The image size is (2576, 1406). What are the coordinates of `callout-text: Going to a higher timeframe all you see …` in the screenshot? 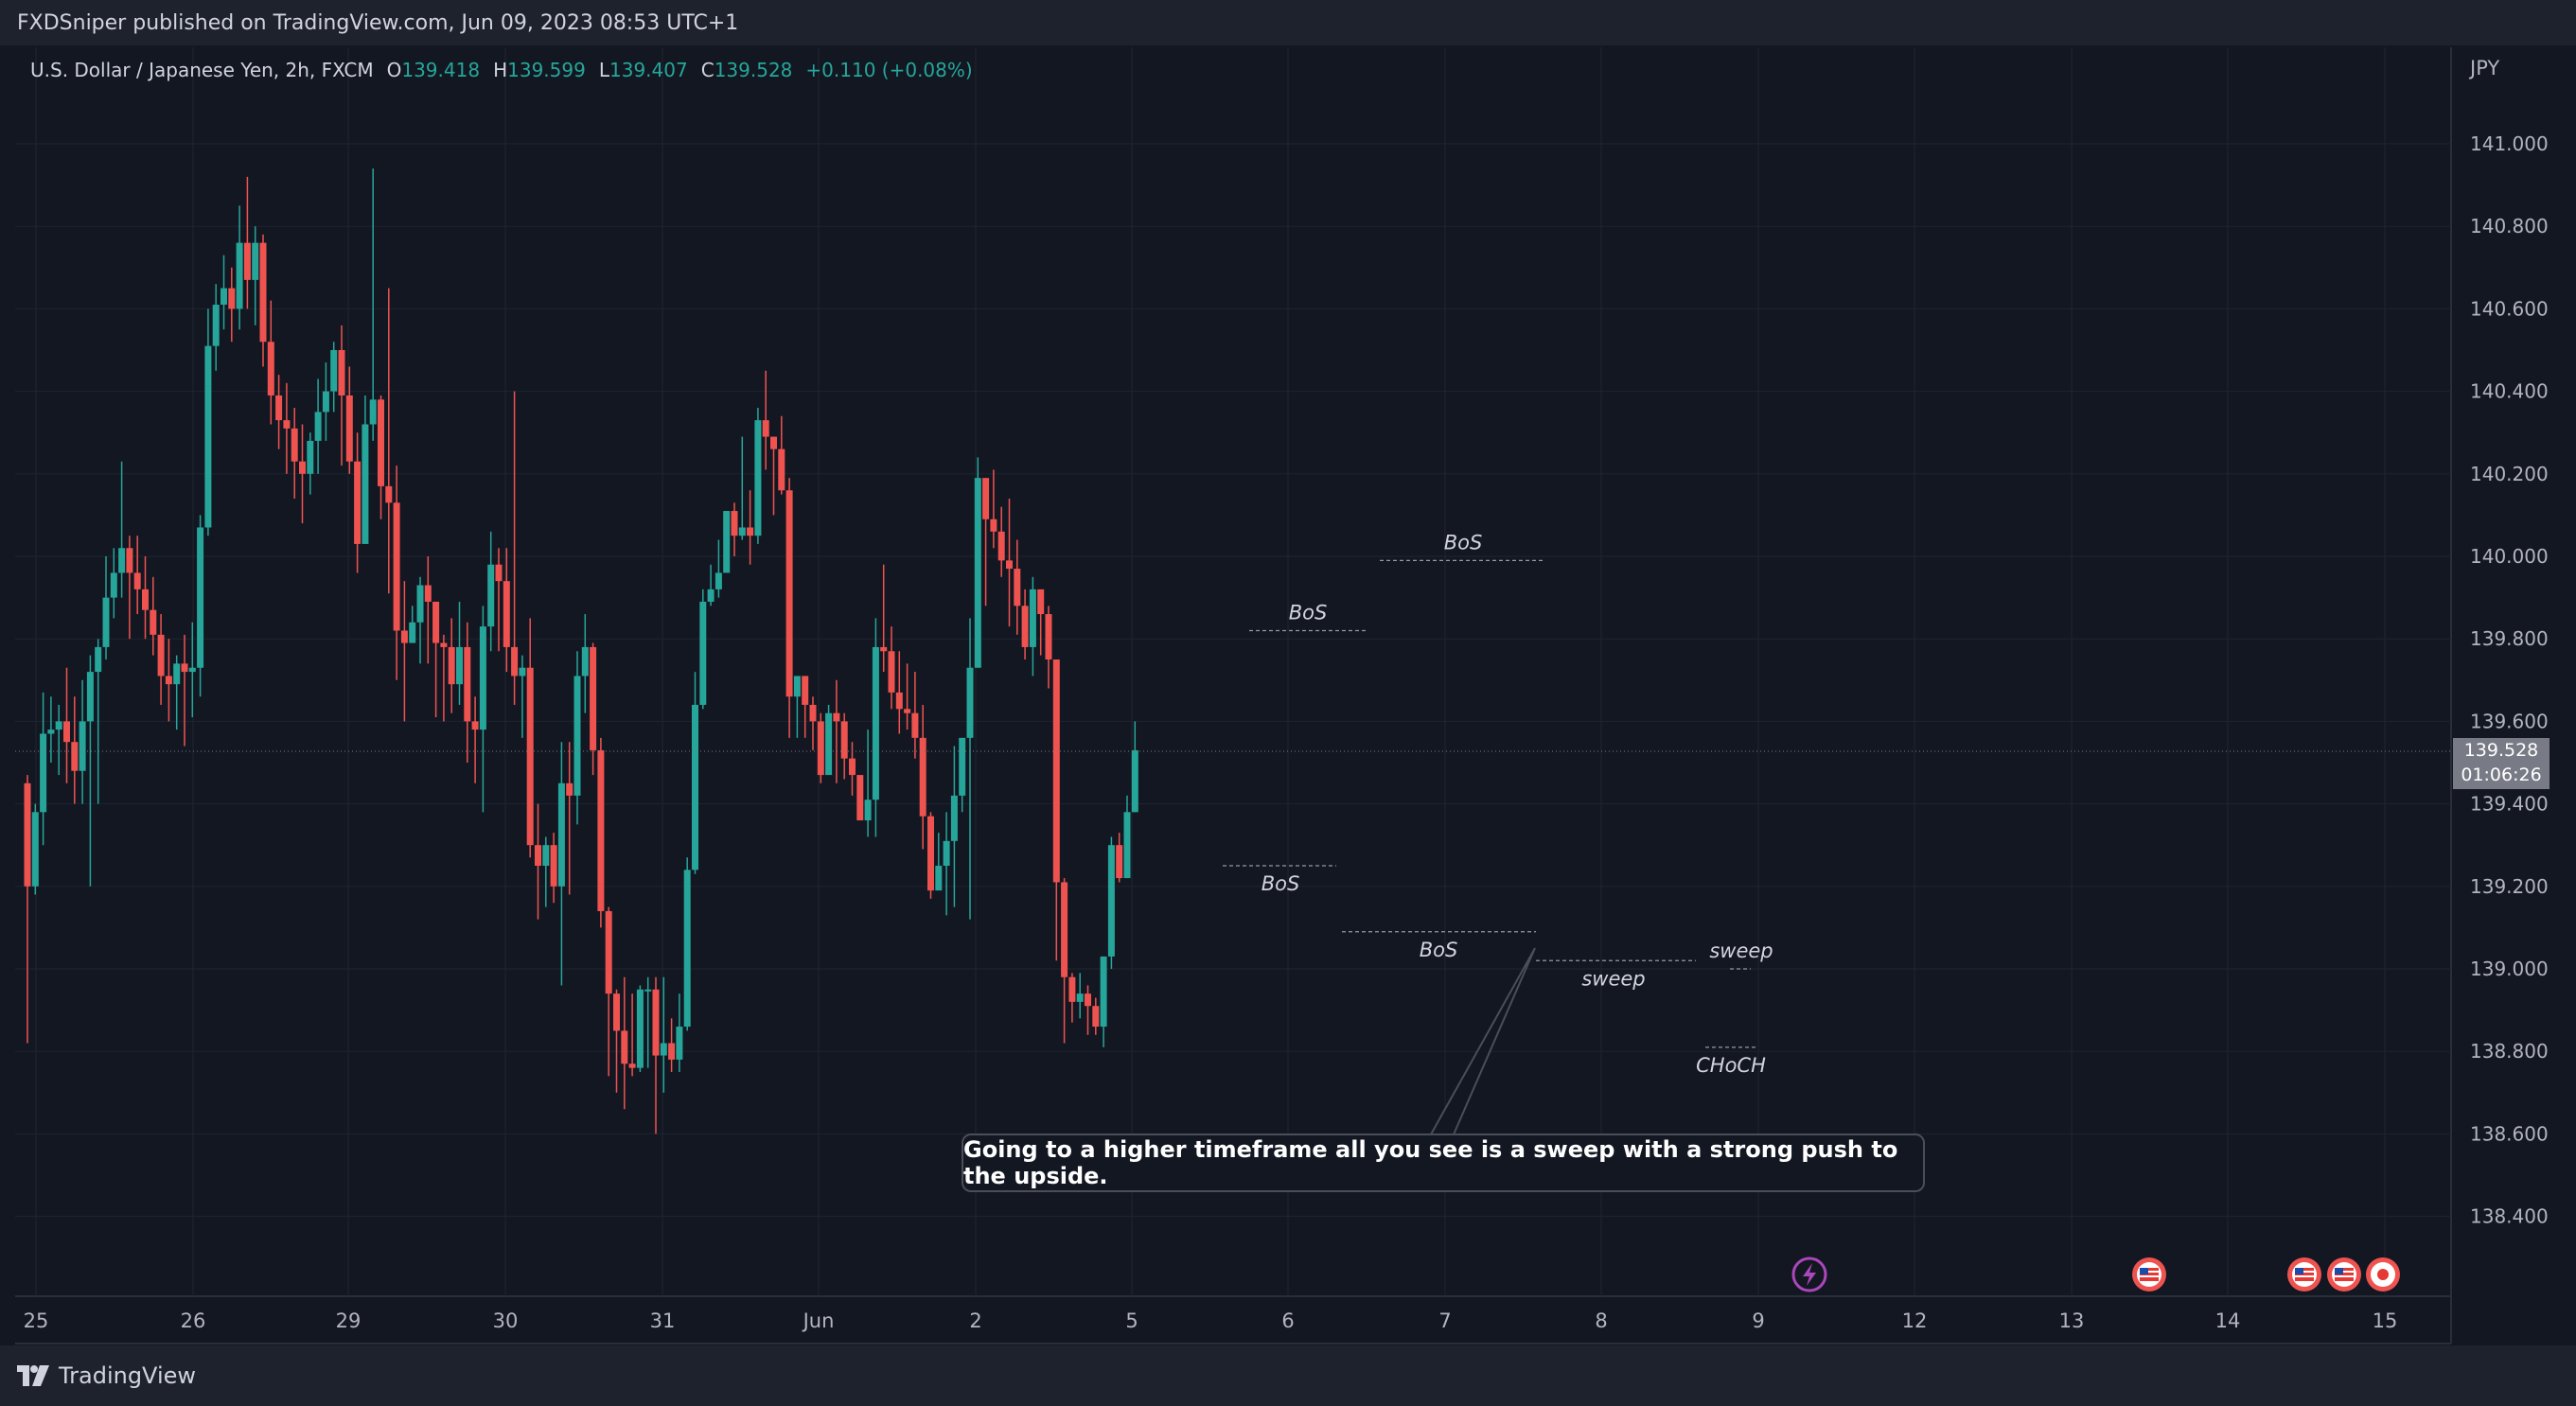 It's located at (1430, 1162).